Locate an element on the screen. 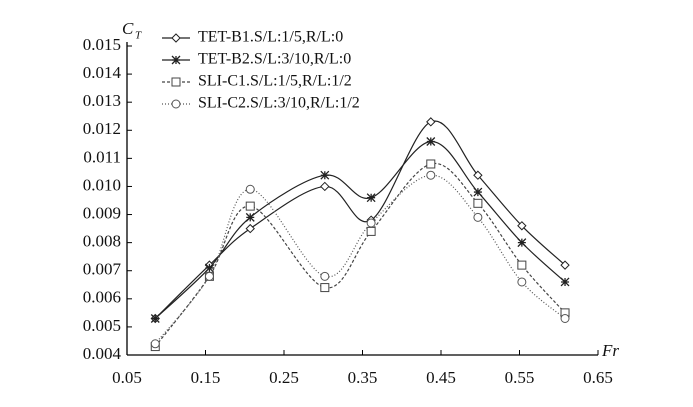 This screenshot has width=693, height=407. y-tick-label: 0.004 is located at coordinates (102, 353).